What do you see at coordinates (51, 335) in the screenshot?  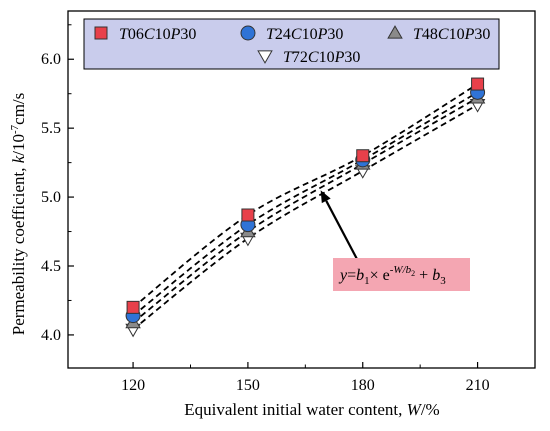 I see `y-tick-label: 4.0` at bounding box center [51, 335].